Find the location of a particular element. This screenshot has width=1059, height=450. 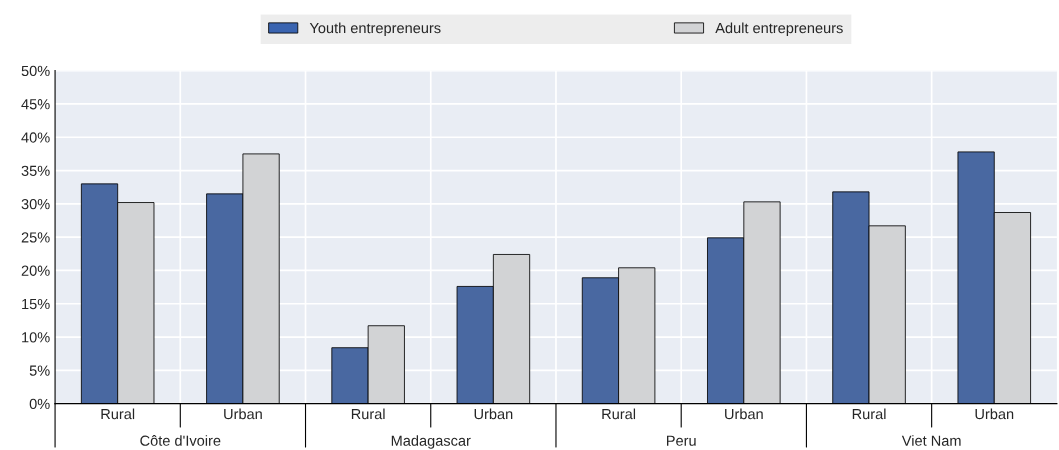

y-tick-label: 25% is located at coordinates (35, 237).